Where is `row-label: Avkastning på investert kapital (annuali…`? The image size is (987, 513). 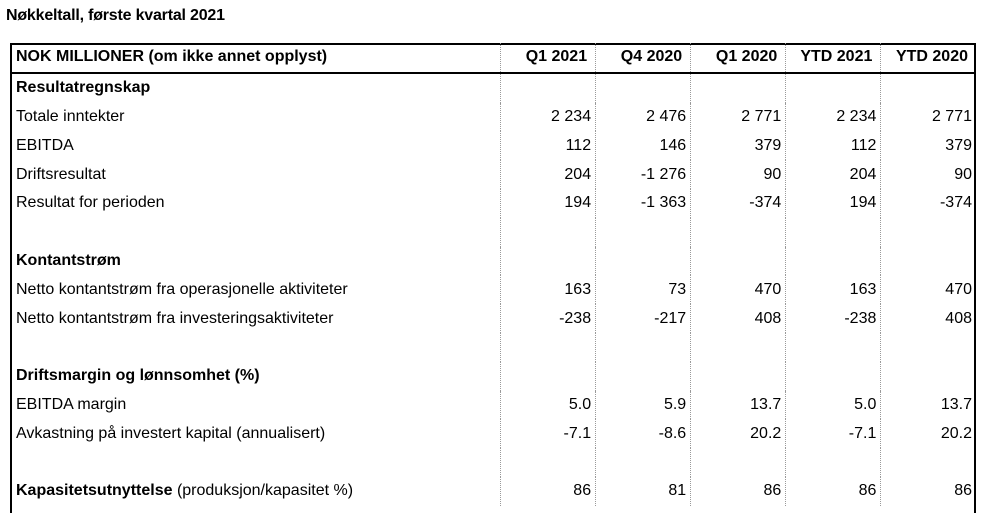
row-label: Avkastning på investert kapital (annuali… is located at coordinates (171, 433).